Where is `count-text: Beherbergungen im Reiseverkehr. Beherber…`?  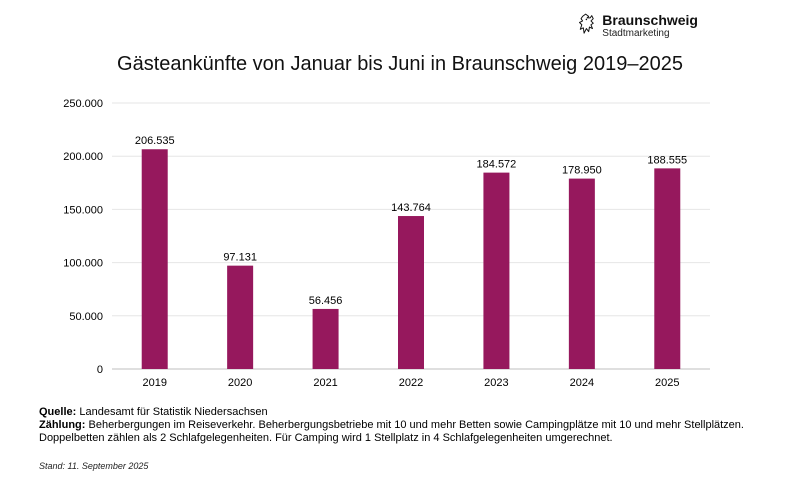 count-text: Beherbergungen im Reiseverkehr. Beherber… is located at coordinates (391, 431).